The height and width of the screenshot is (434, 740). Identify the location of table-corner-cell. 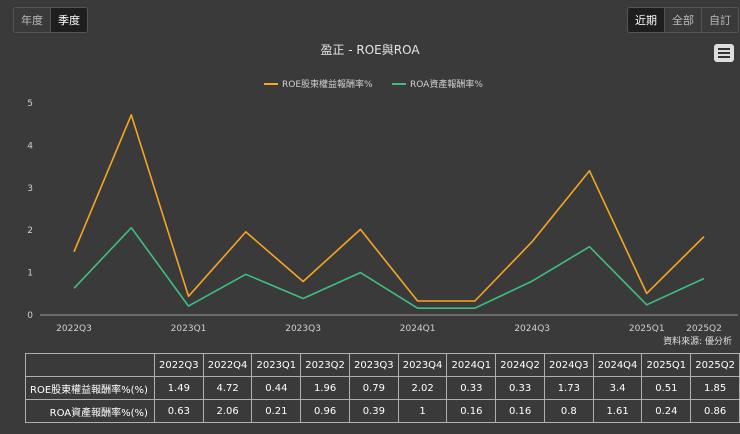
(90, 365).